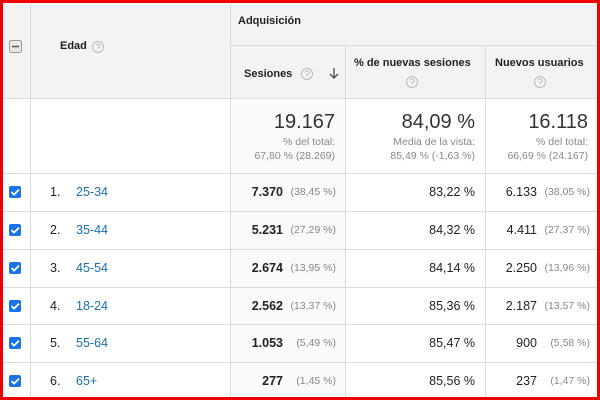 Image resolution: width=600 pixels, height=400 pixels. What do you see at coordinates (521, 230) in the screenshot?
I see `new-users-value: 4.411` at bounding box center [521, 230].